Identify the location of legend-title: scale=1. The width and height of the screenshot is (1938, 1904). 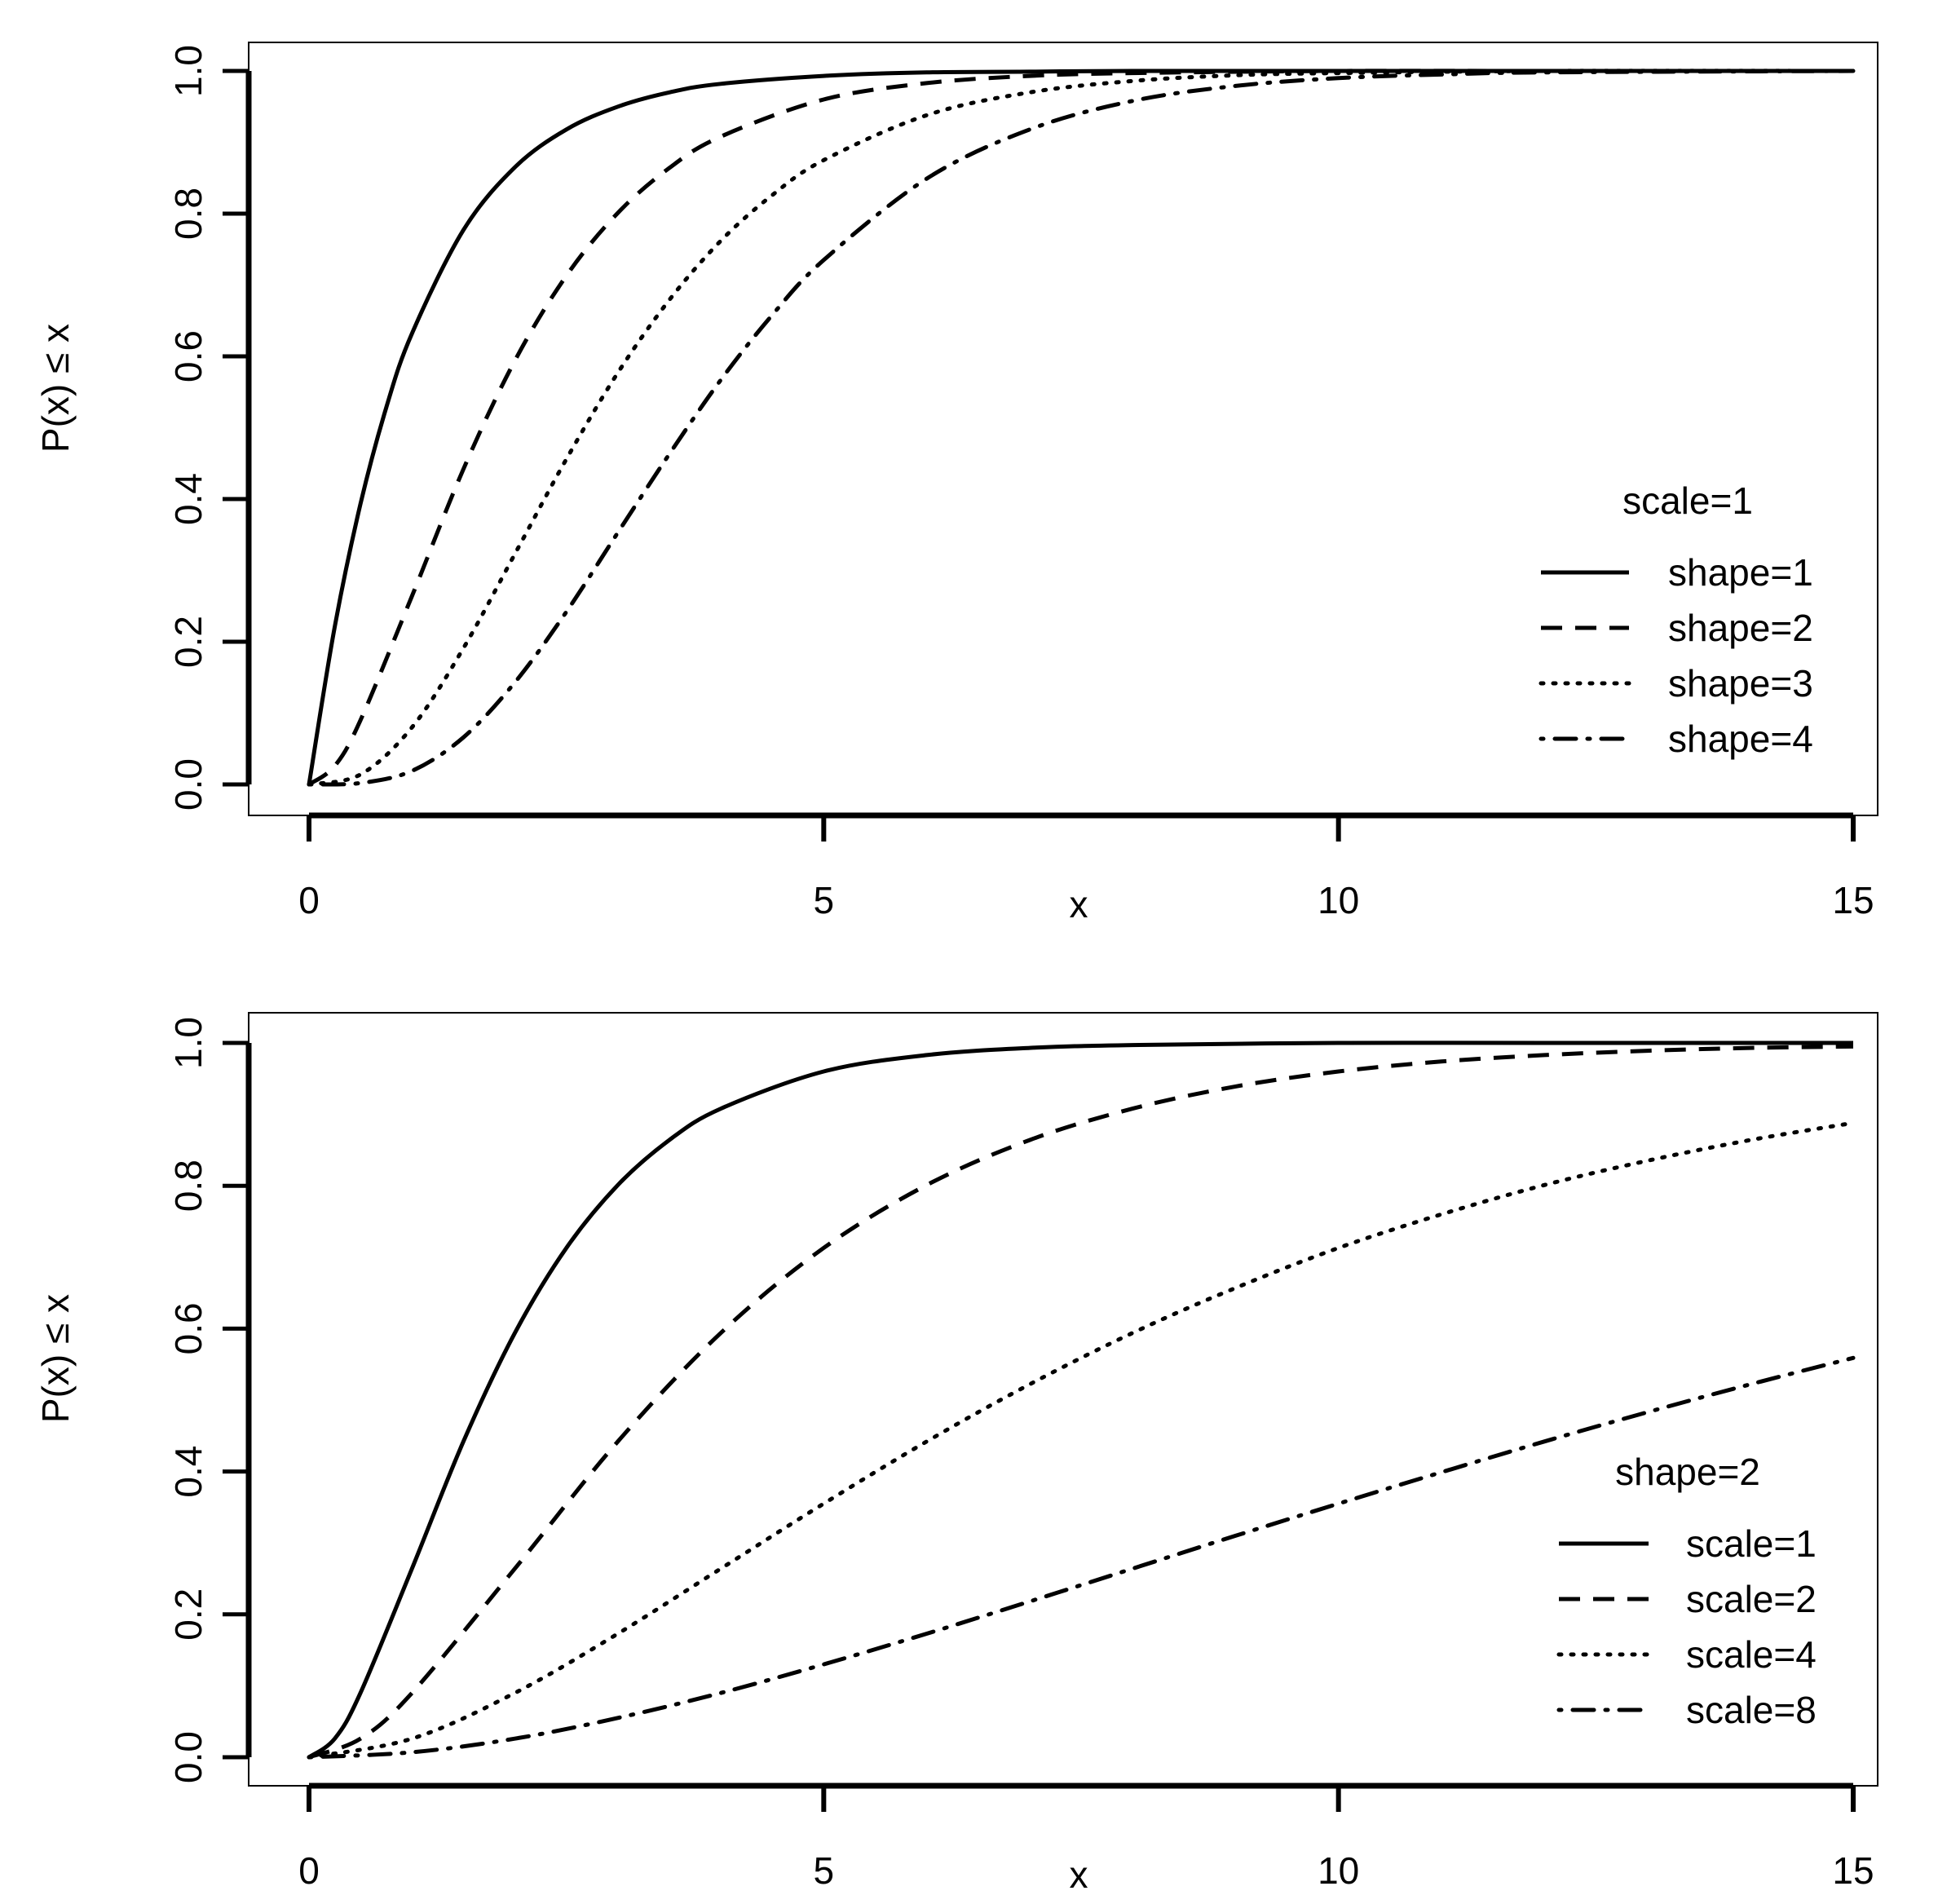
(1688, 500).